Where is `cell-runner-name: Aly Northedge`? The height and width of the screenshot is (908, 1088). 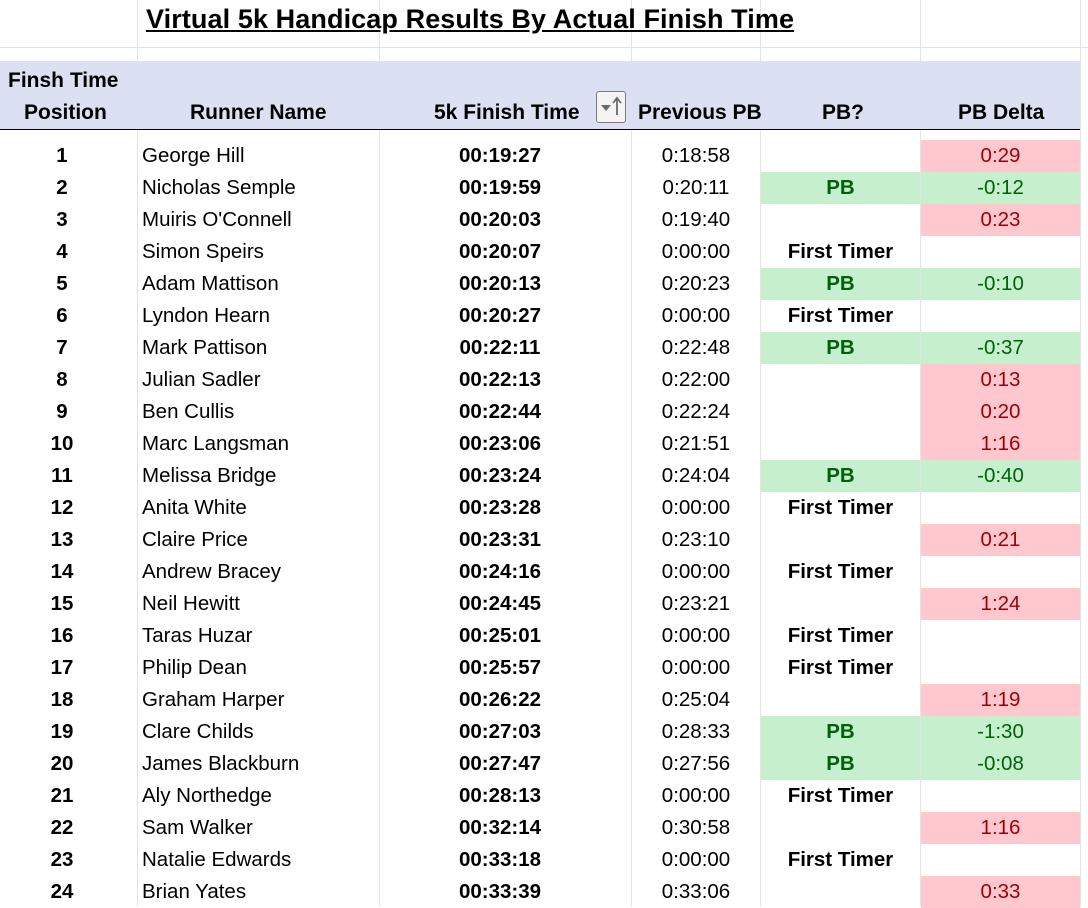 cell-runner-name: Aly Northedge is located at coordinates (207, 795).